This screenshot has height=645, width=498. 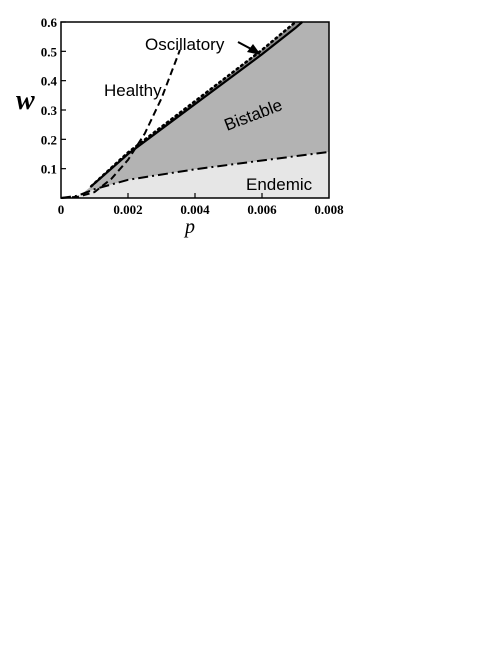 What do you see at coordinates (49, 81) in the screenshot?
I see `y-tick-label: 0.4` at bounding box center [49, 81].